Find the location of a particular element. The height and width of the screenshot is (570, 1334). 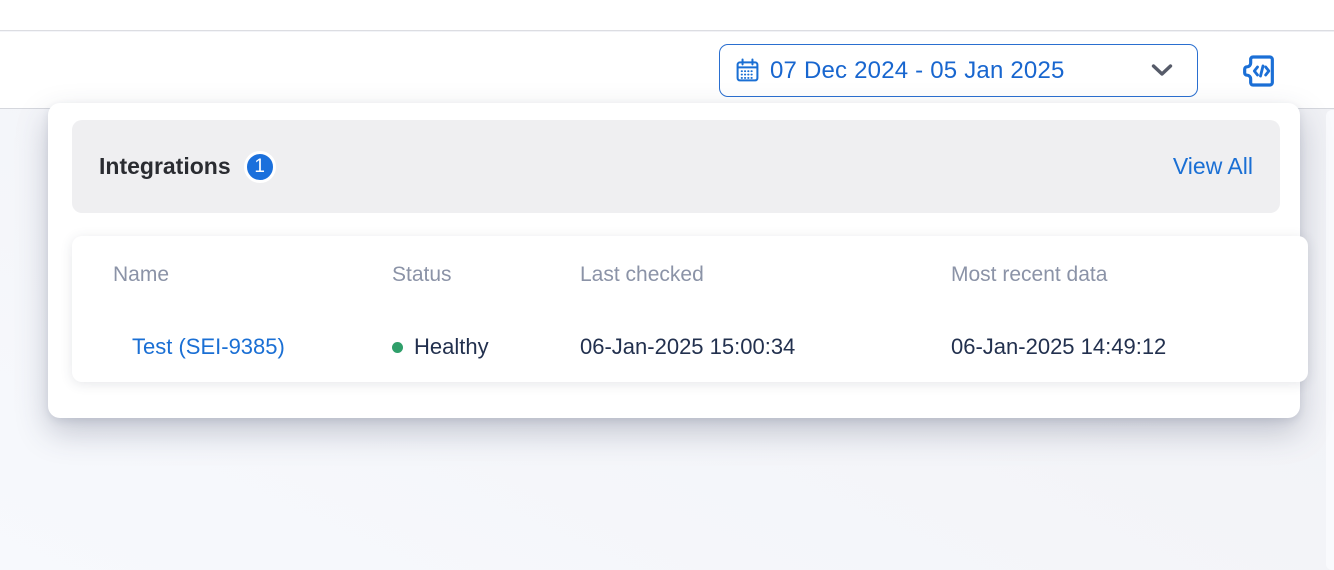

date-range-button: 07 Dec 2024 - 05 Jan 2025 is located at coordinates (958, 70).